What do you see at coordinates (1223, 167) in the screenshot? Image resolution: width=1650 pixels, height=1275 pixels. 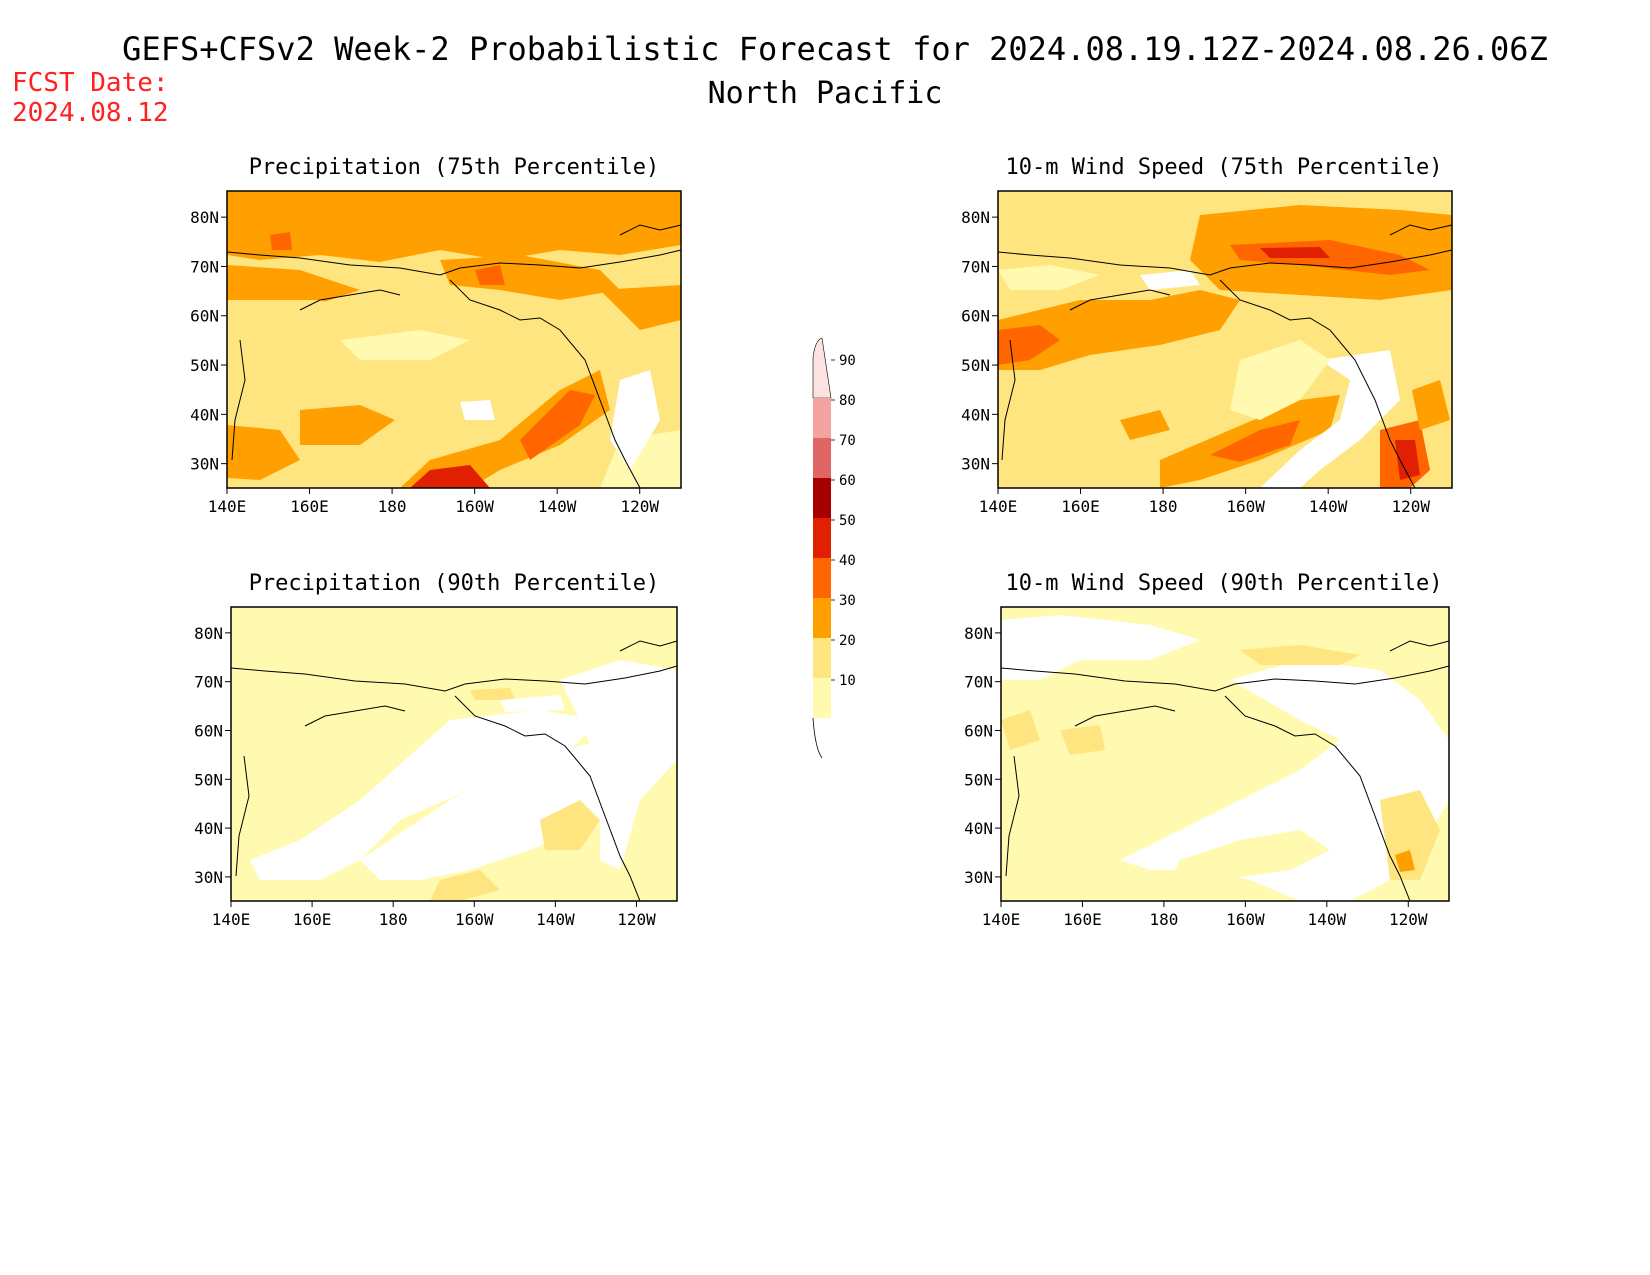 I see `panel-title: 10-m Wind Speed (75th Percentile)` at bounding box center [1223, 167].